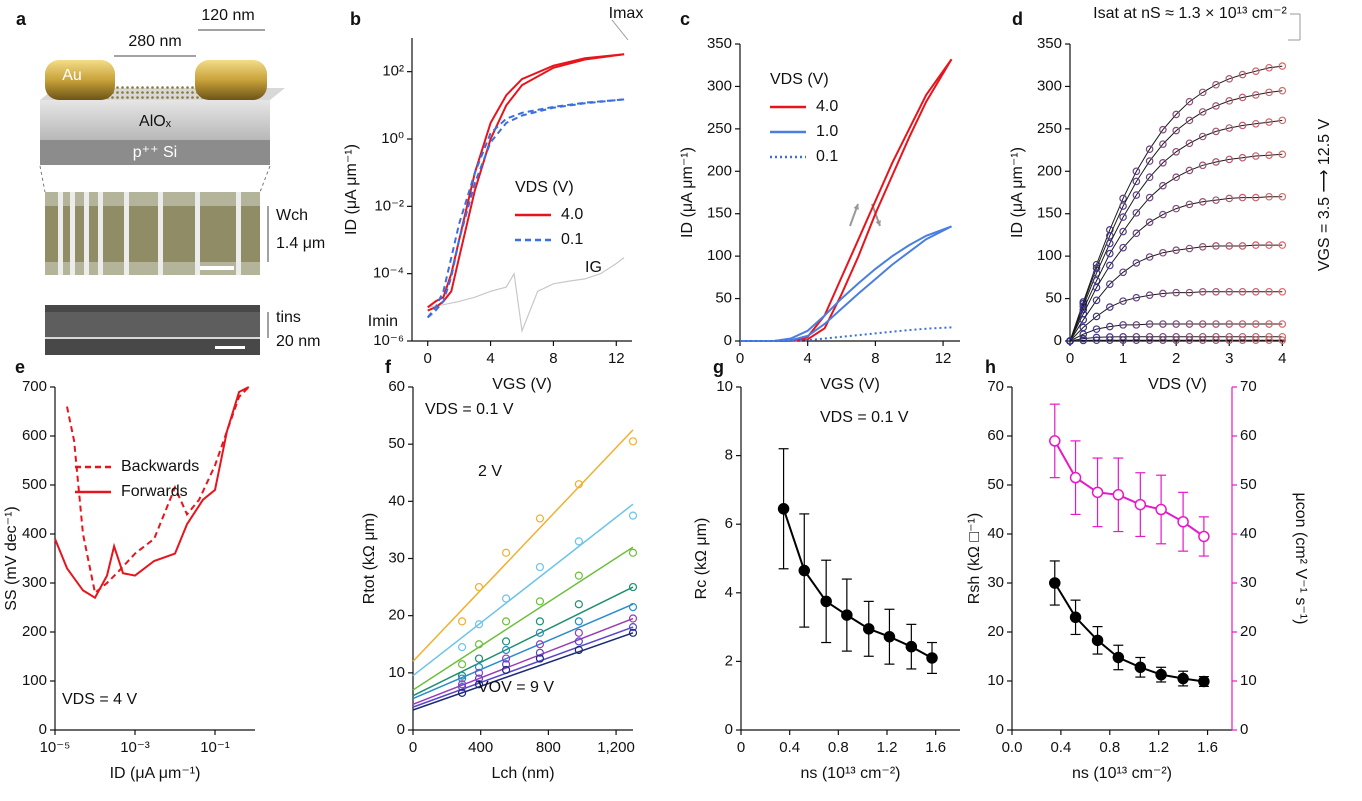 The width and height of the screenshot is (1362, 801). Describe the element at coordinates (383, 321) in the screenshot. I see `annotation: Imin` at that location.